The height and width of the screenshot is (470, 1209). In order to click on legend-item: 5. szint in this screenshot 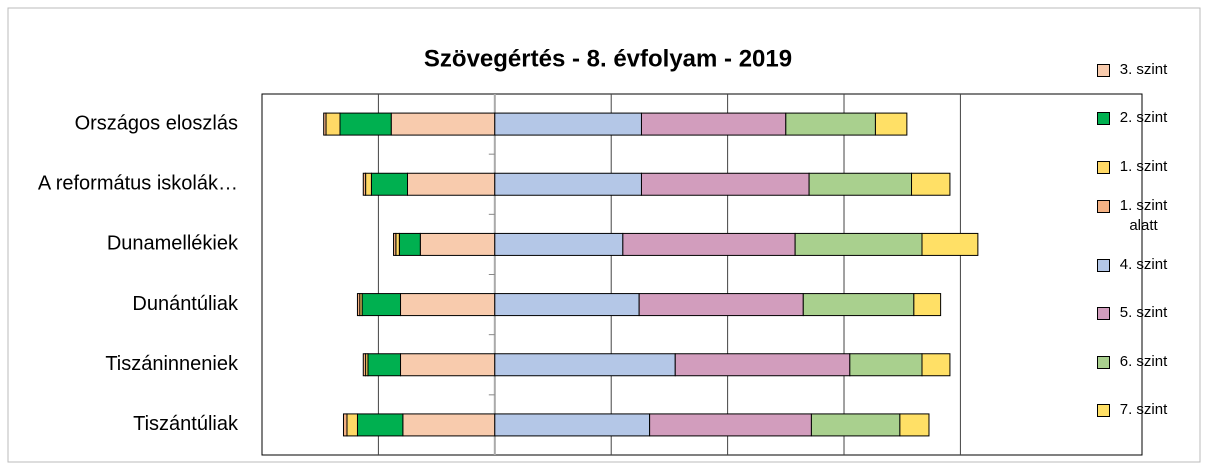, I will do `click(1135, 313)`.